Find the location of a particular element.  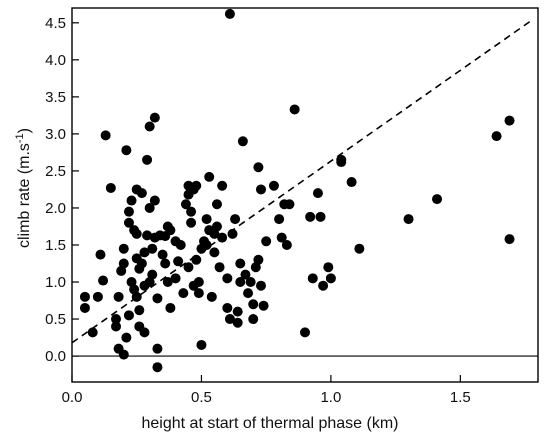

y-axis-title-main: climb rate (m.s is located at coordinates (24, 195).